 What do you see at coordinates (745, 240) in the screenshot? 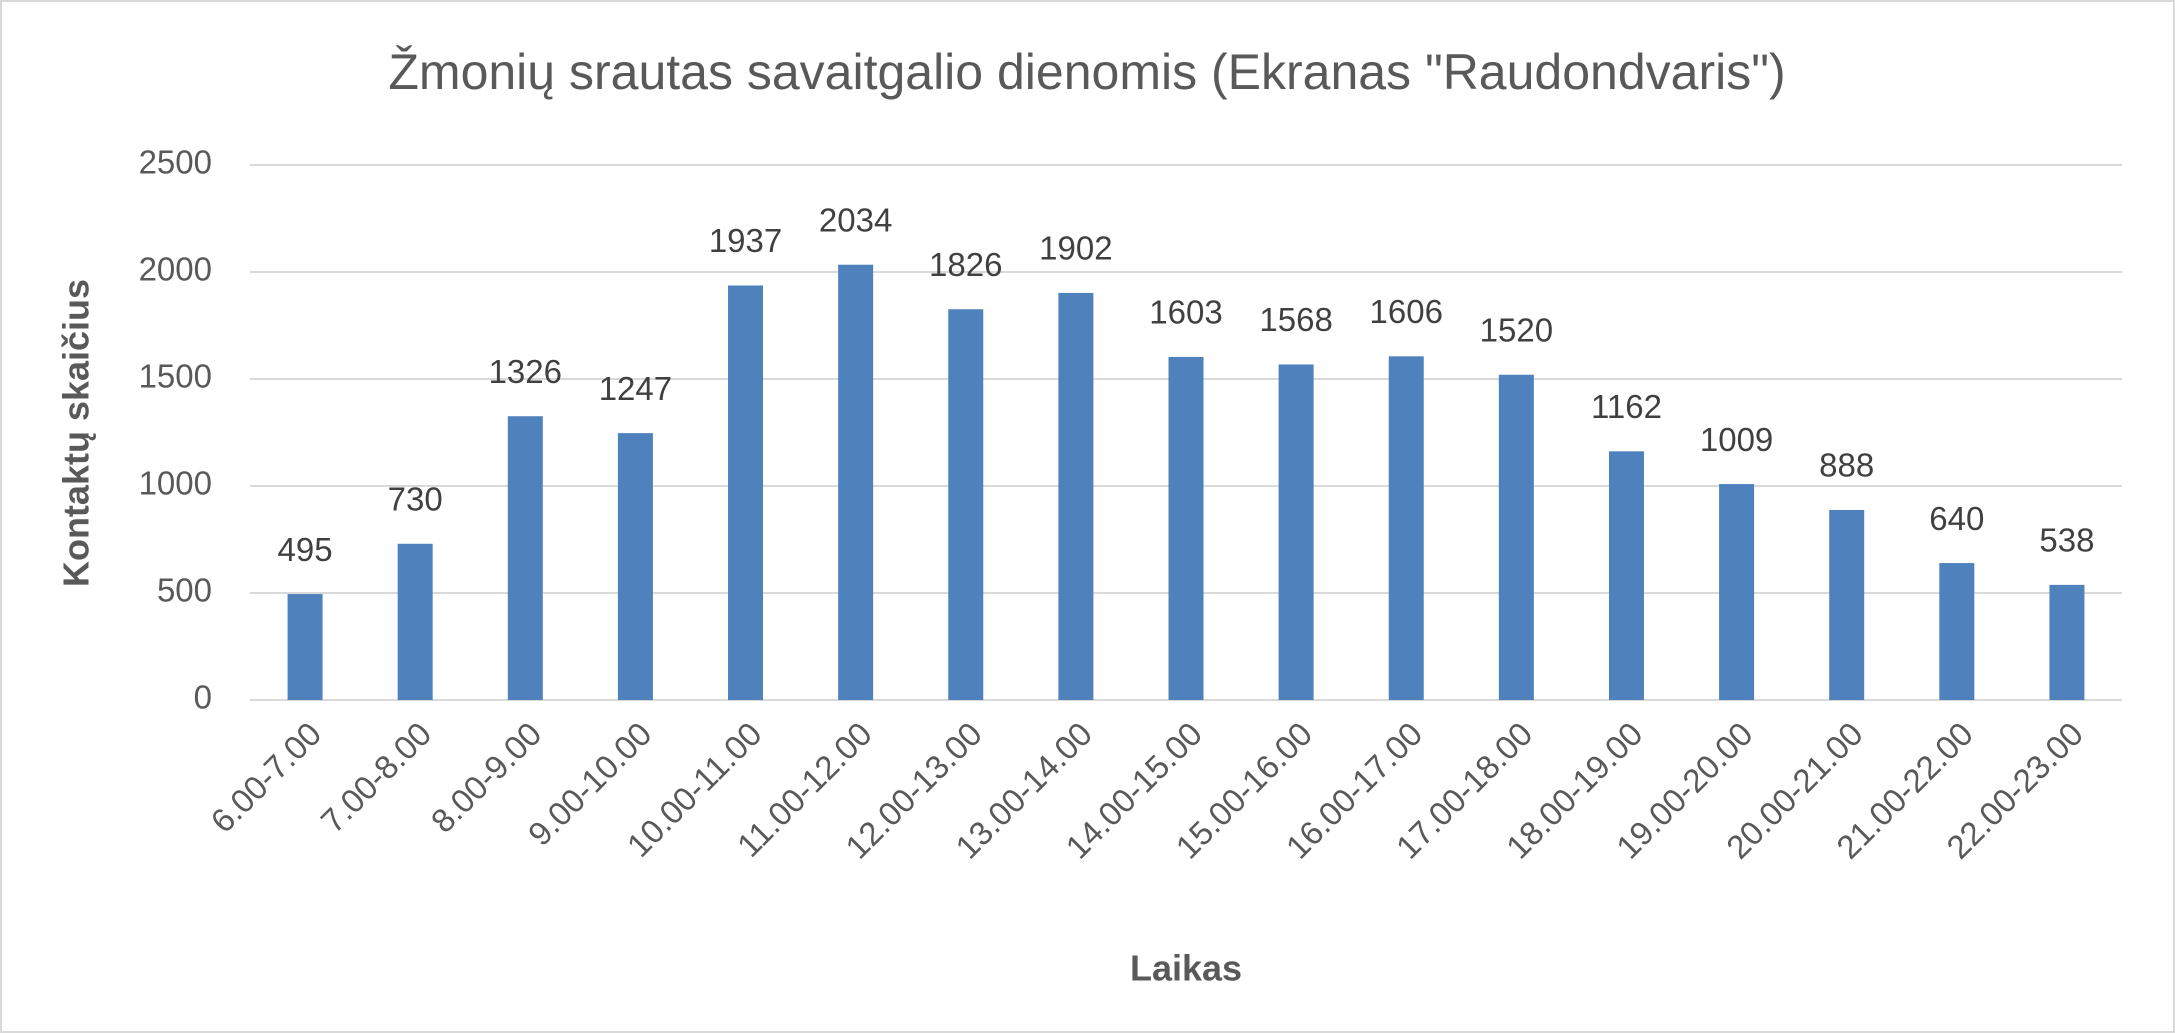
I see `data-label: 1937` at bounding box center [745, 240].